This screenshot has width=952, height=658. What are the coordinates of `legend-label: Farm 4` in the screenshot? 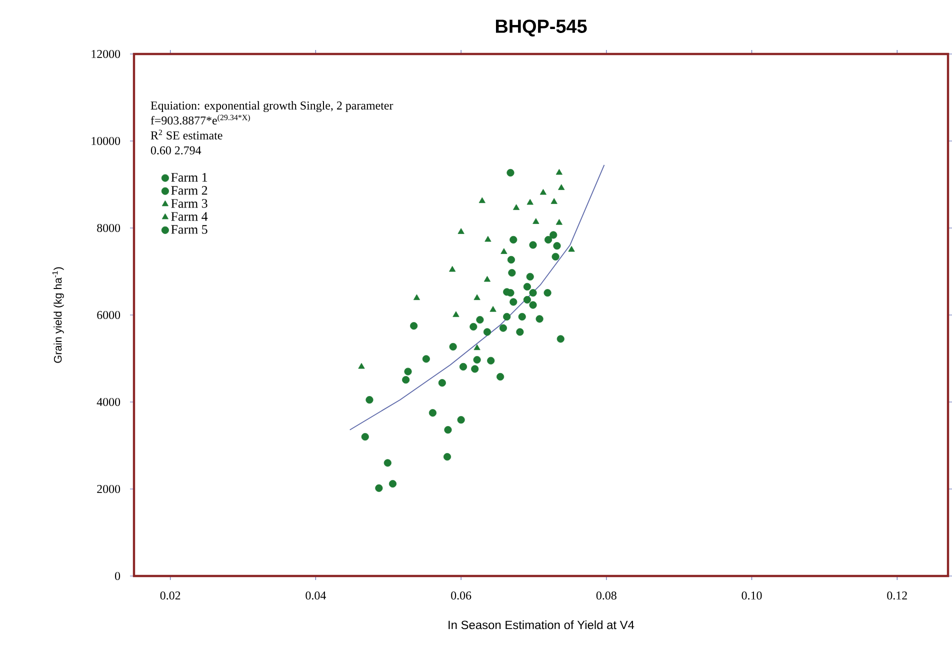 It's located at (189, 216).